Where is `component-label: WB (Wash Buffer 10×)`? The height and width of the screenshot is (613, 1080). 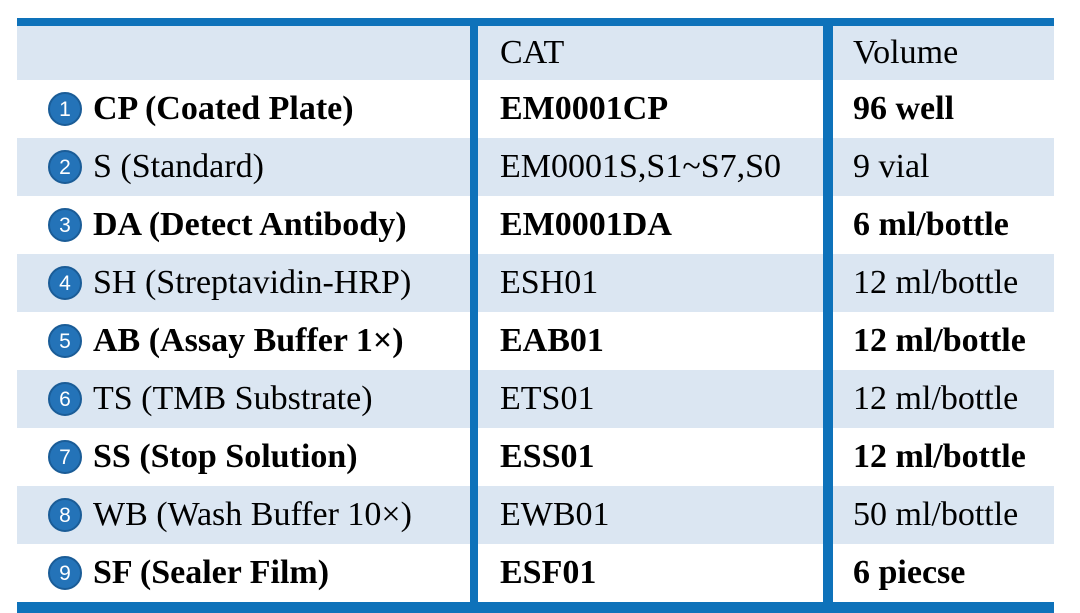
component-label: WB (Wash Buffer 10×) is located at coordinates (252, 514).